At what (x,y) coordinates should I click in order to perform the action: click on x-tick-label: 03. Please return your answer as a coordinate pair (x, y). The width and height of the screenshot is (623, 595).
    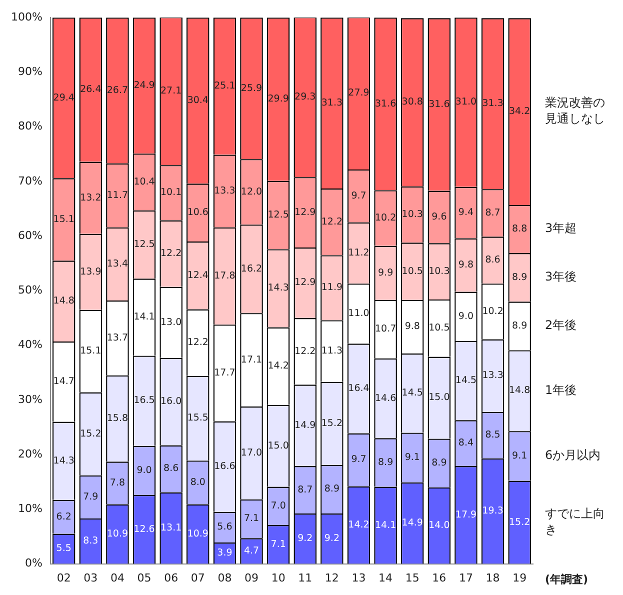
    Looking at the image, I should click on (91, 577).